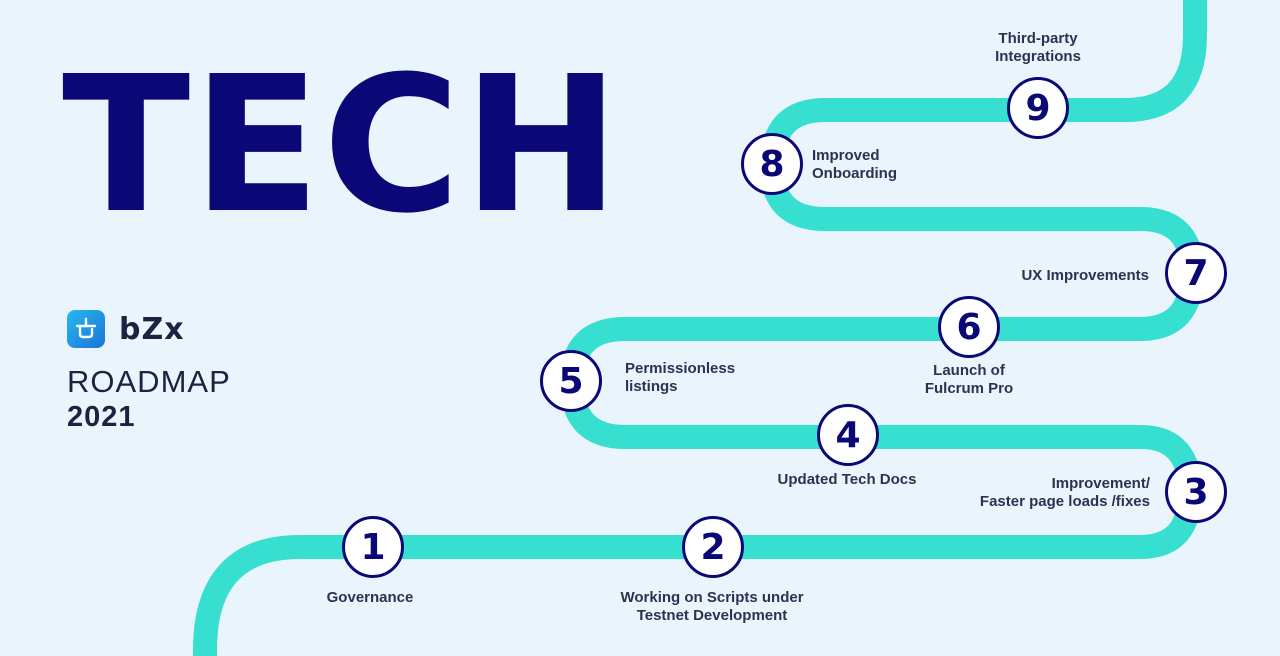  Describe the element at coordinates (713, 547) in the screenshot. I see `milestone-node-2: 2` at that location.